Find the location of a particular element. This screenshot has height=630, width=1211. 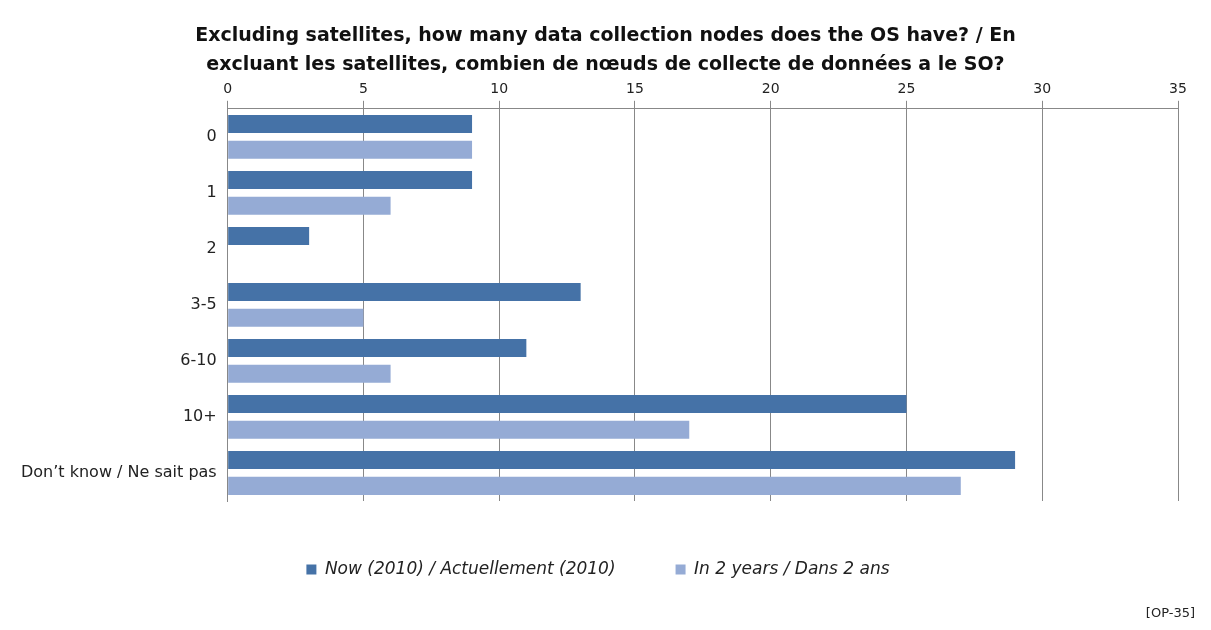

y-tick-label: Don’t know / Ne sait pas is located at coordinates (118, 472).